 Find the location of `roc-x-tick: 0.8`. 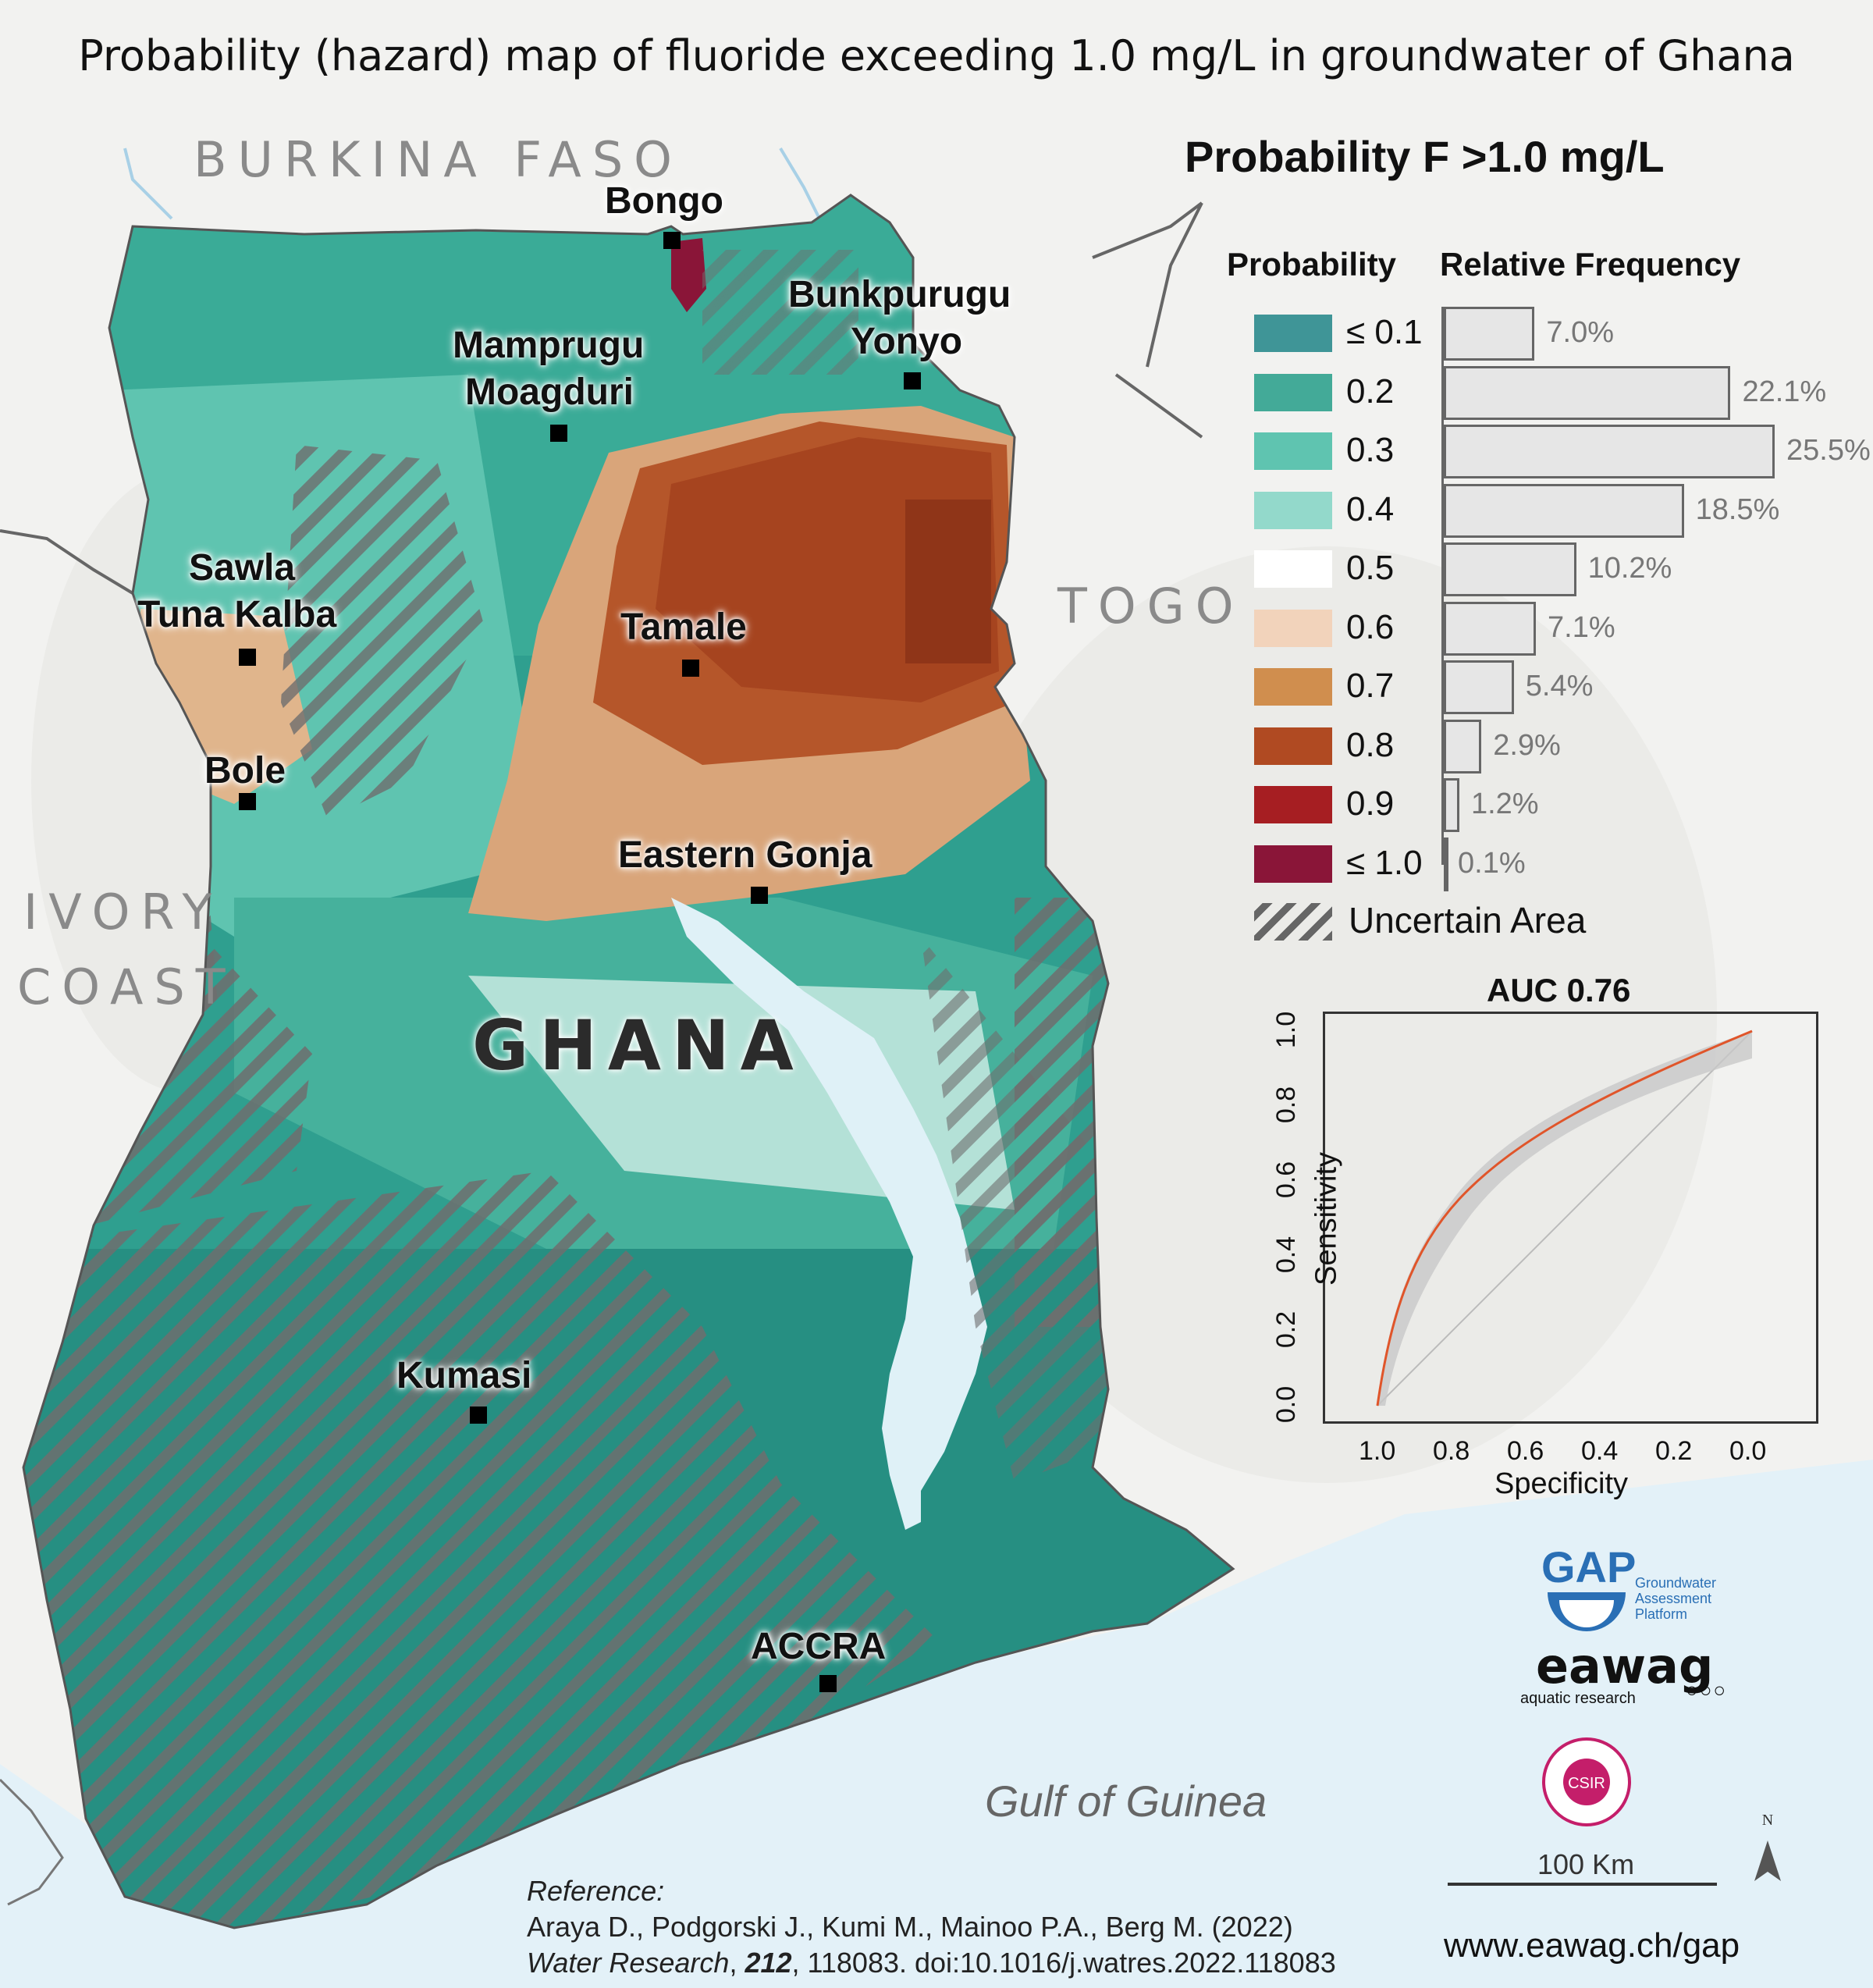

roc-x-tick: 0.8 is located at coordinates (1451, 1451).